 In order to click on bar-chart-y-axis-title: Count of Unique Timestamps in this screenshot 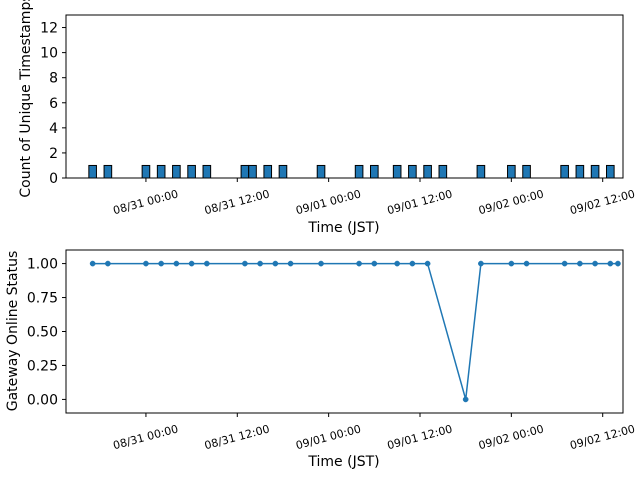, I will do `click(26, 99)`.